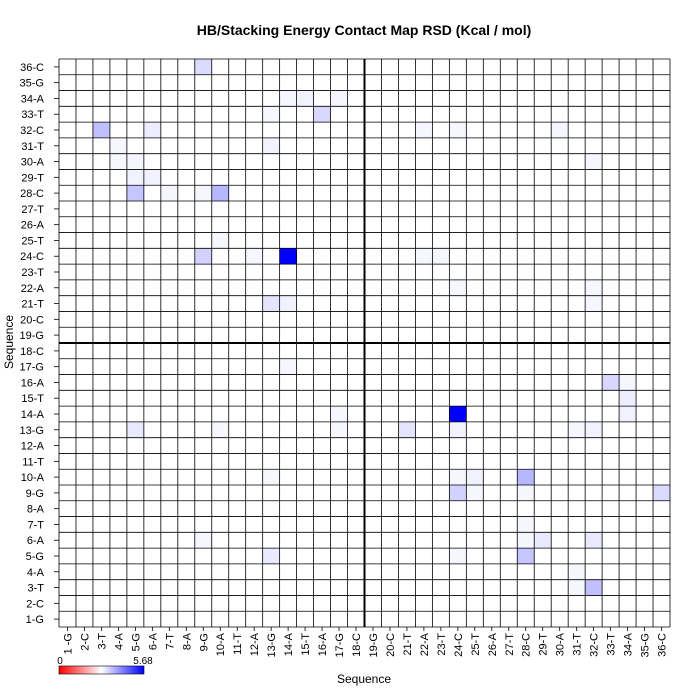  What do you see at coordinates (612, 644) in the screenshot?
I see `x-tick-label: 33-T` at bounding box center [612, 644].